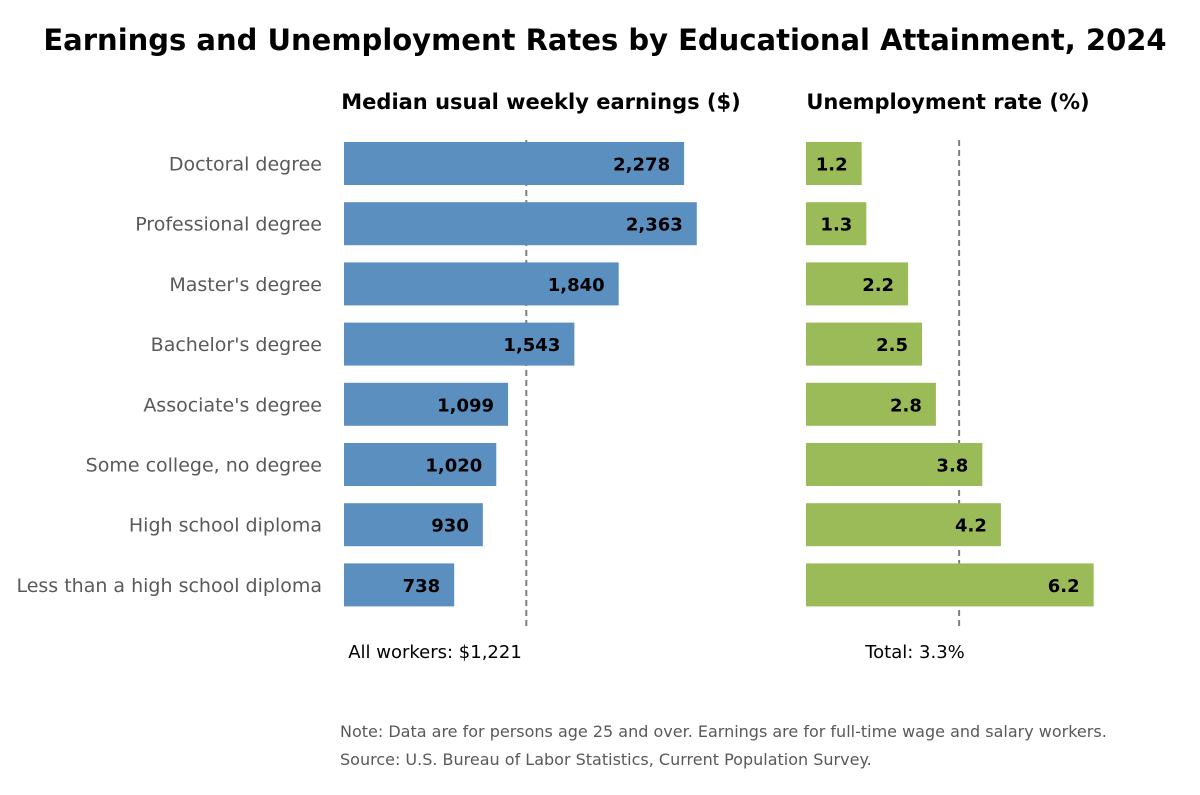 This screenshot has width=1200, height=795. What do you see at coordinates (971, 526) in the screenshot?
I see `unemployment-value-label: 4.2` at bounding box center [971, 526].